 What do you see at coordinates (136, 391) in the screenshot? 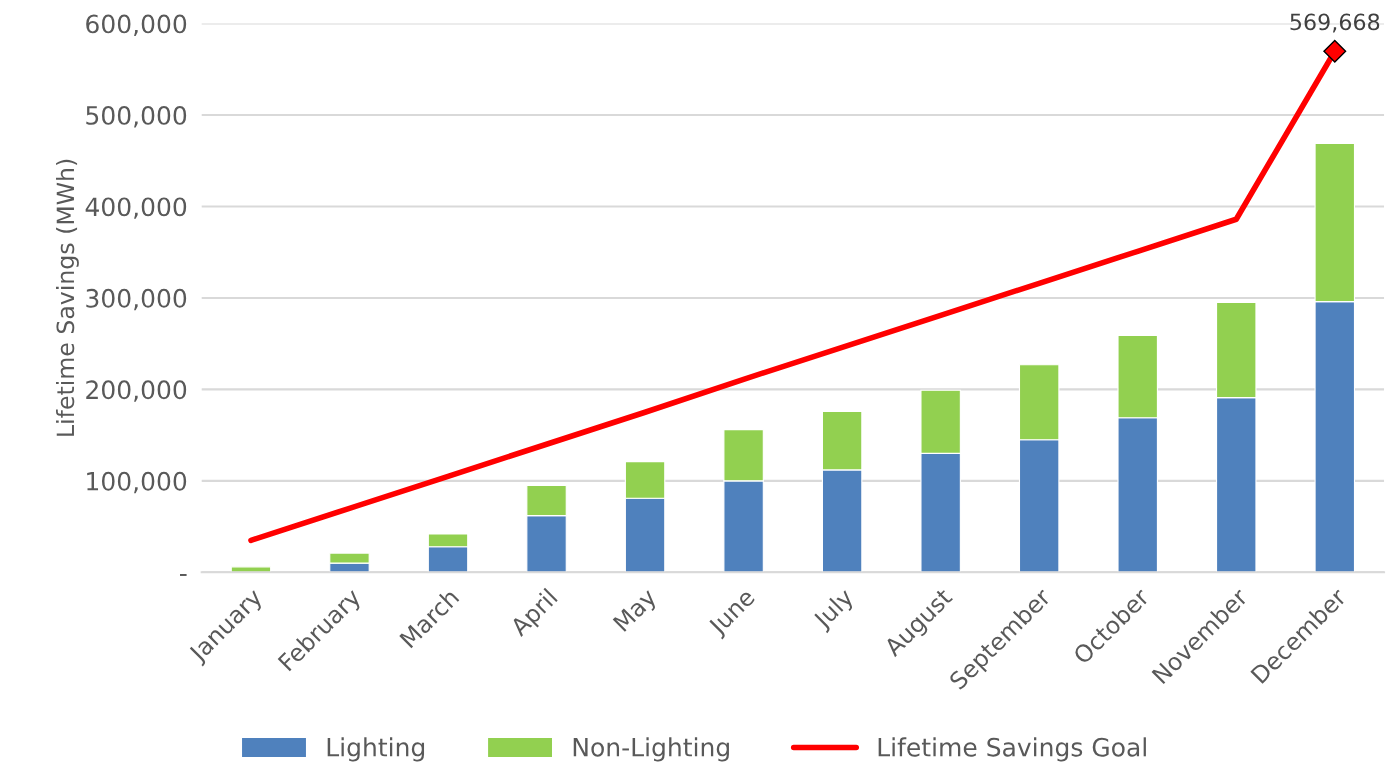
I see `y-tick-label: 200,000` at bounding box center [136, 391].